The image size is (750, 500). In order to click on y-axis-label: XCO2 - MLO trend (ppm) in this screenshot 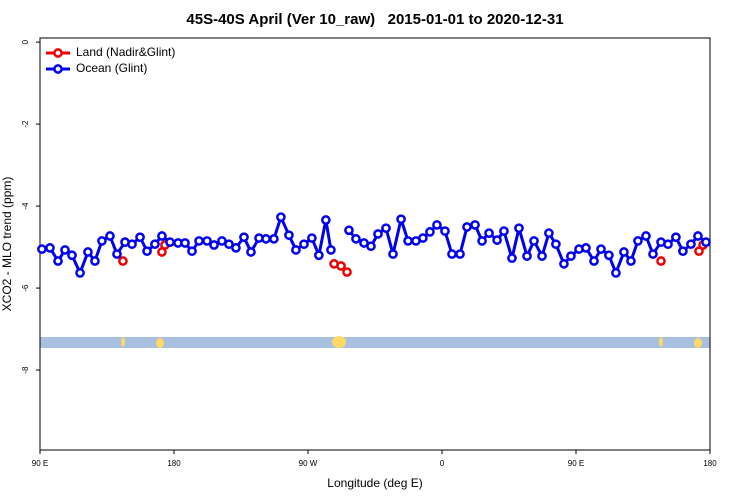, I will do `click(7, 244)`.